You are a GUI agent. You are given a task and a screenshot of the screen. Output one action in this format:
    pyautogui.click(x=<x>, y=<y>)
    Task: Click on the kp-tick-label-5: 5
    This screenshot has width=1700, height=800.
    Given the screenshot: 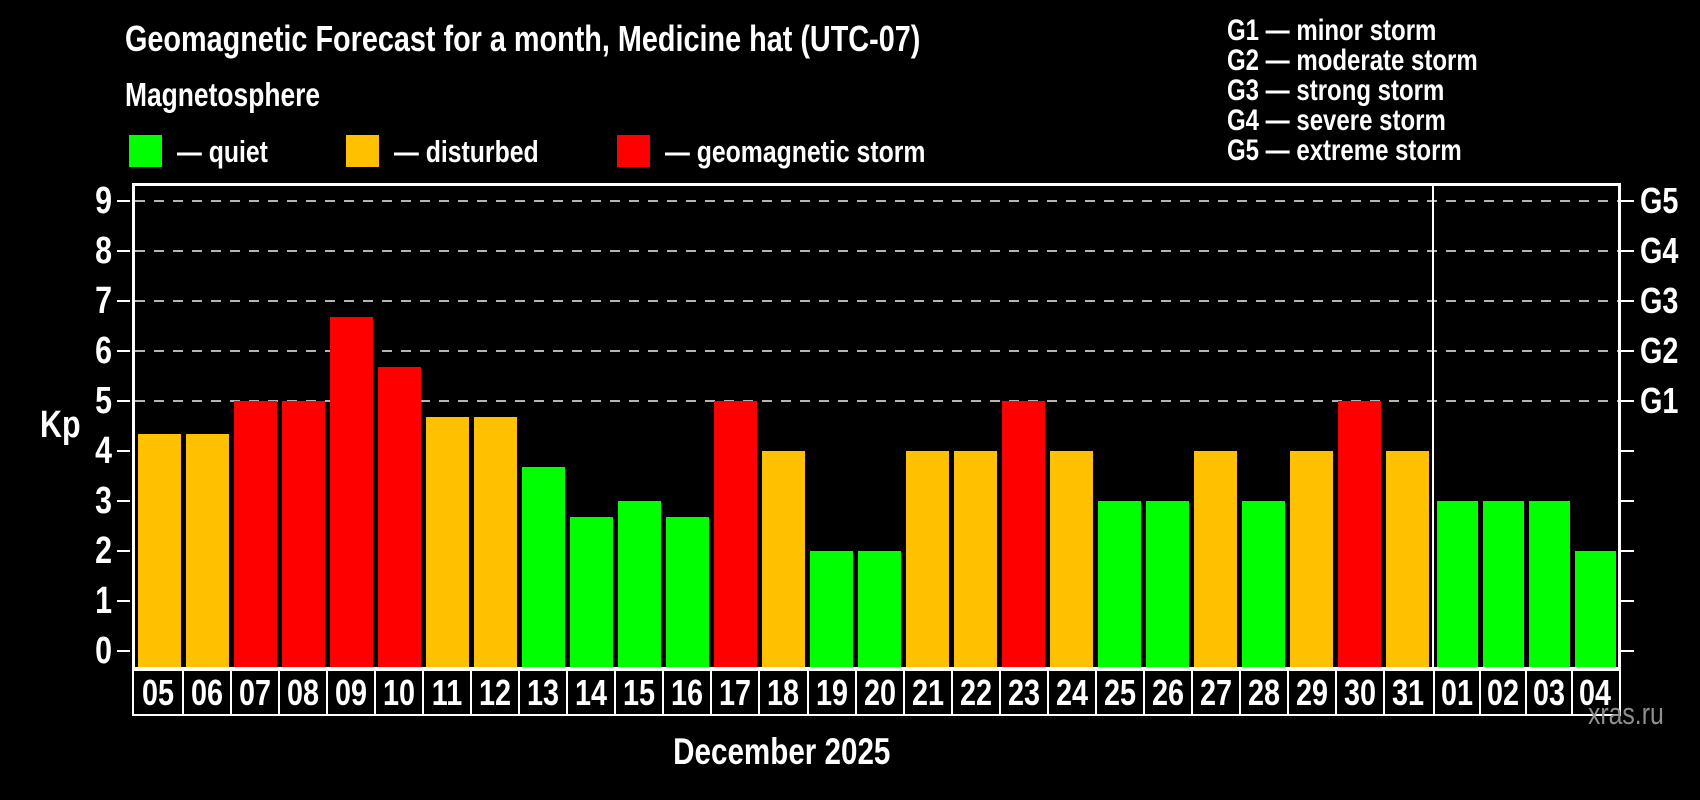 What is the action you would take?
    pyautogui.click(x=73, y=401)
    